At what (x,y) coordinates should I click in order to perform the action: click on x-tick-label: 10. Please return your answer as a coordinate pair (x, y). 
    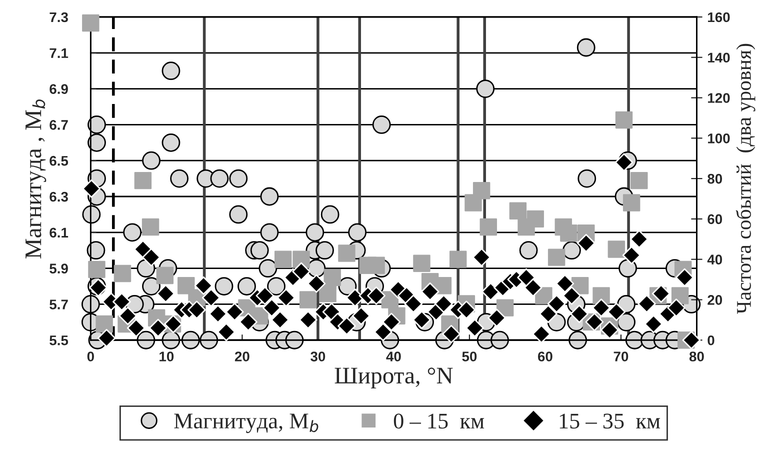
    Looking at the image, I should click on (167, 357).